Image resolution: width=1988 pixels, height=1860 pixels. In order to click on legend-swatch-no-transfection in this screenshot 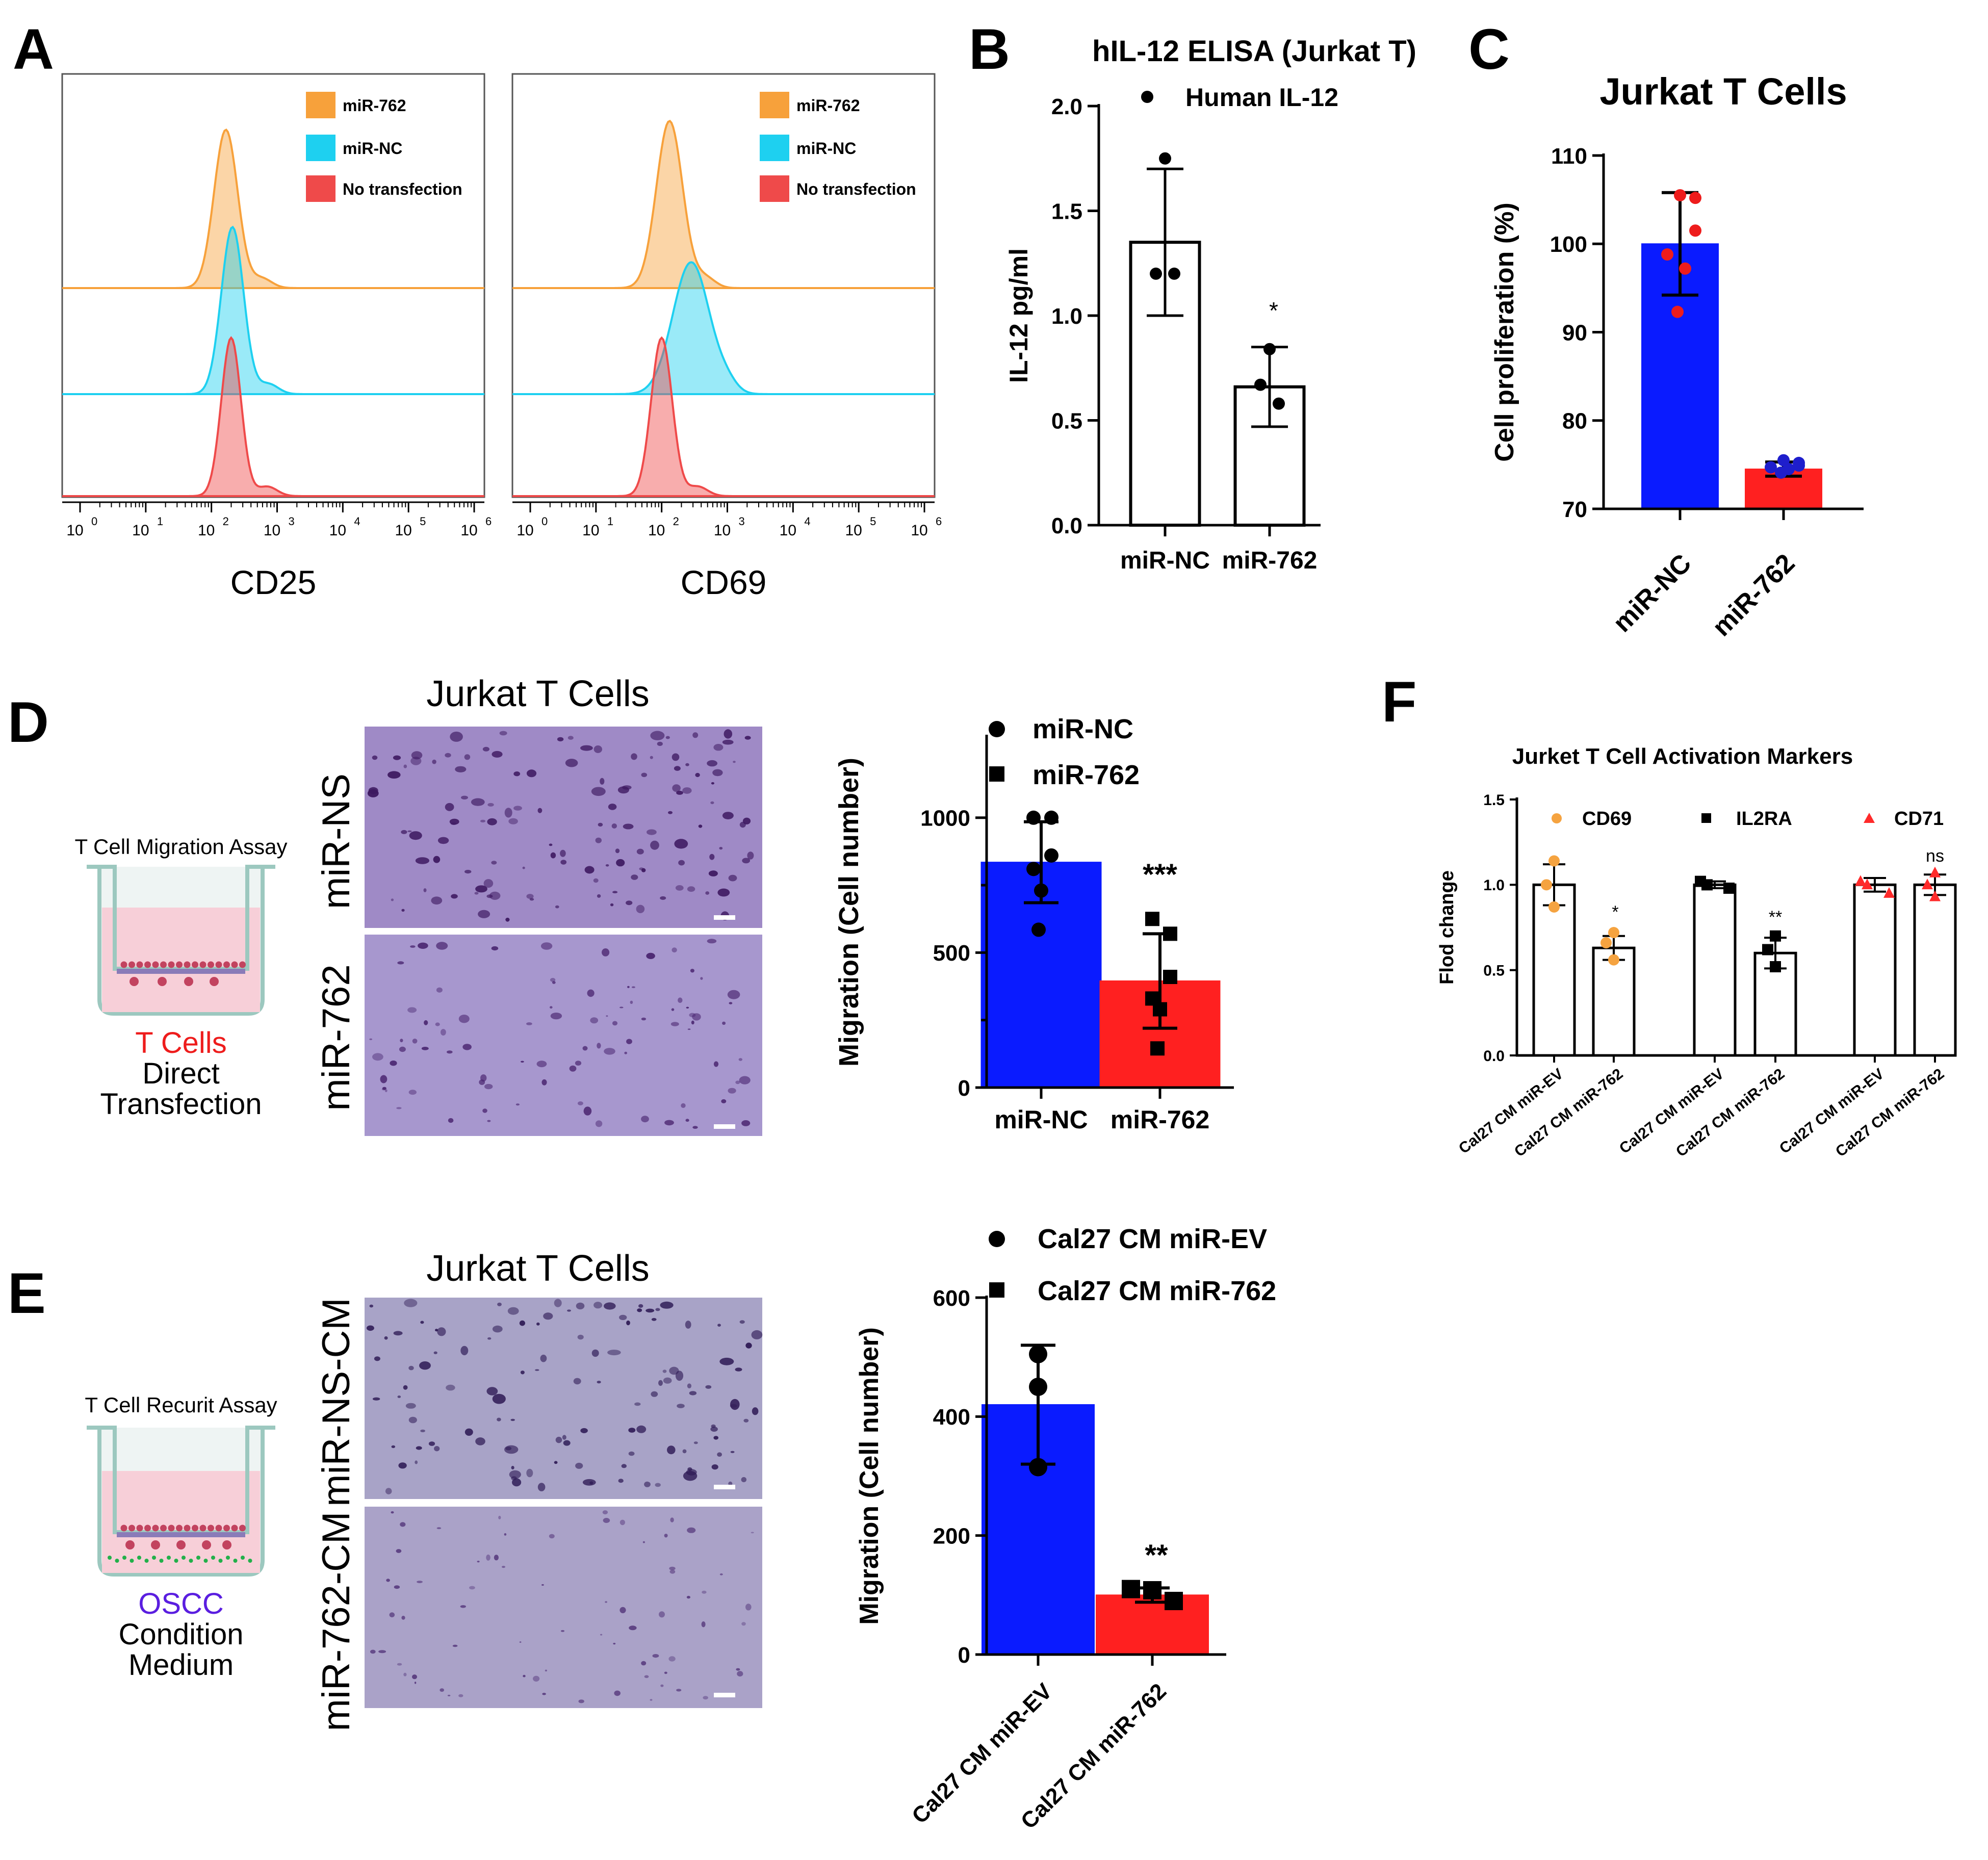, I will do `click(774, 188)`.